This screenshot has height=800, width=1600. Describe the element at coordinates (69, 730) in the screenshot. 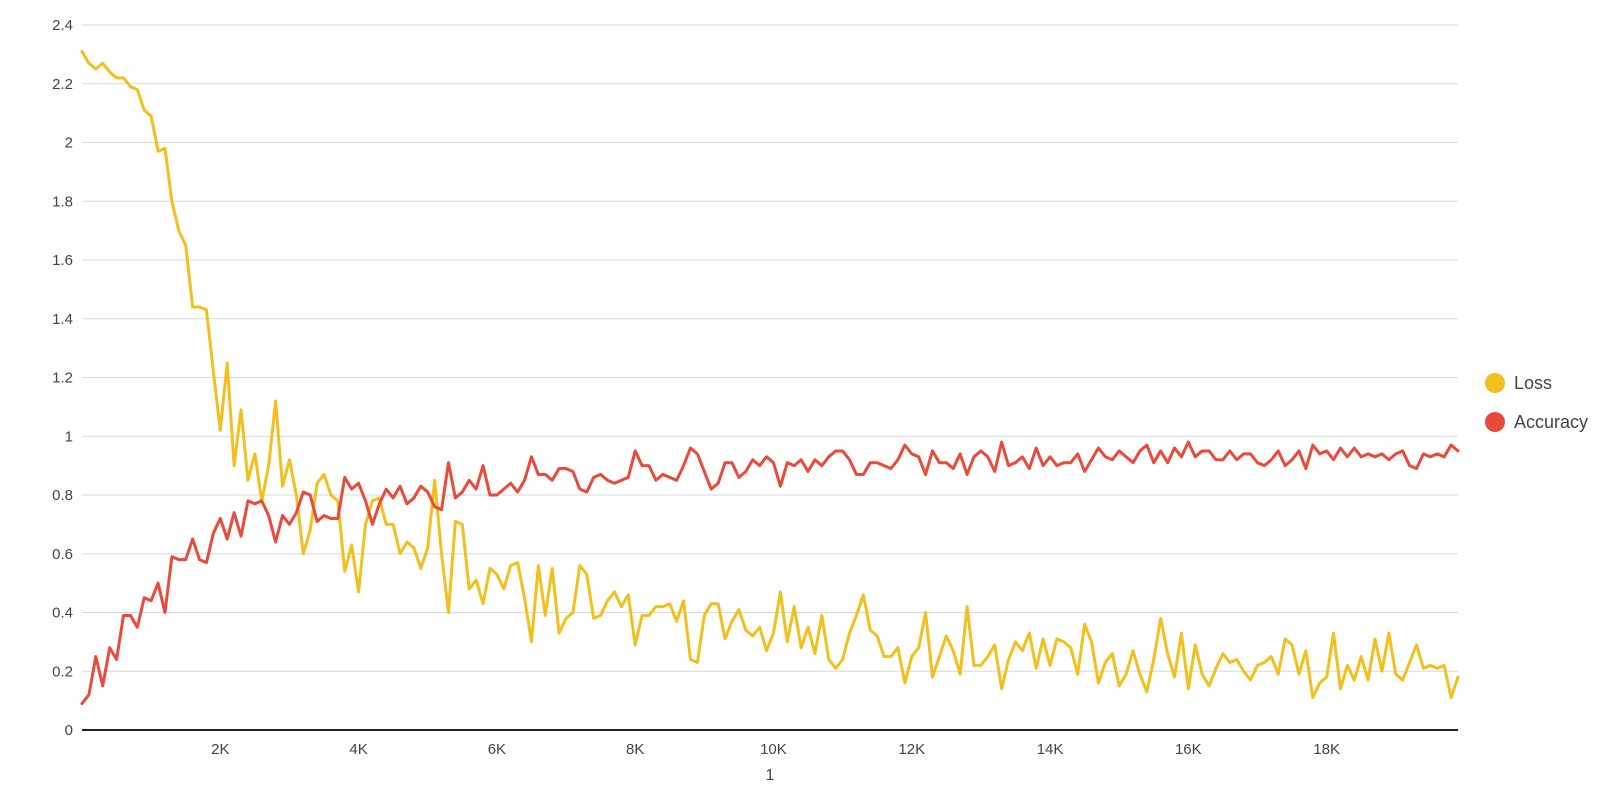

I see `y-tick-label: 0` at that location.